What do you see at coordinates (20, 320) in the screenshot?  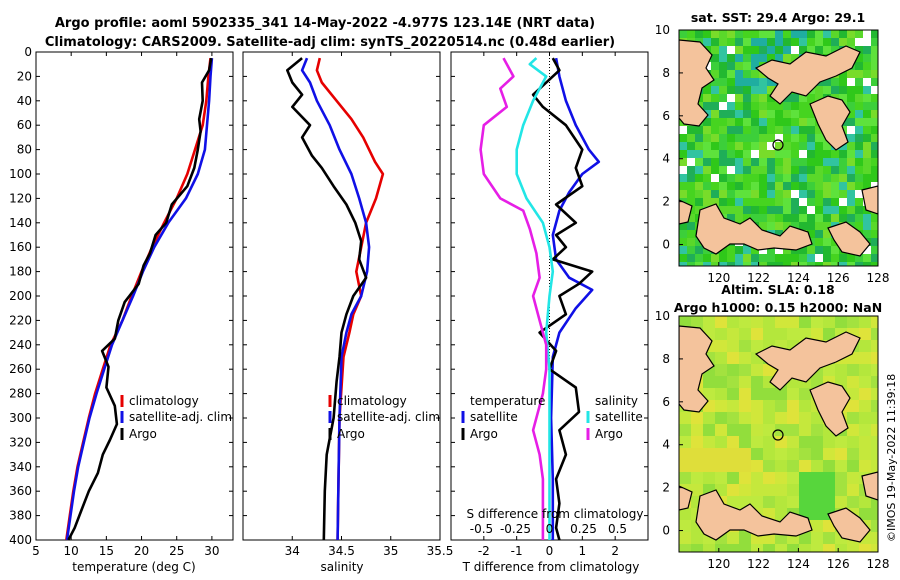 I see `y-tick-label: 220` at bounding box center [20, 320].